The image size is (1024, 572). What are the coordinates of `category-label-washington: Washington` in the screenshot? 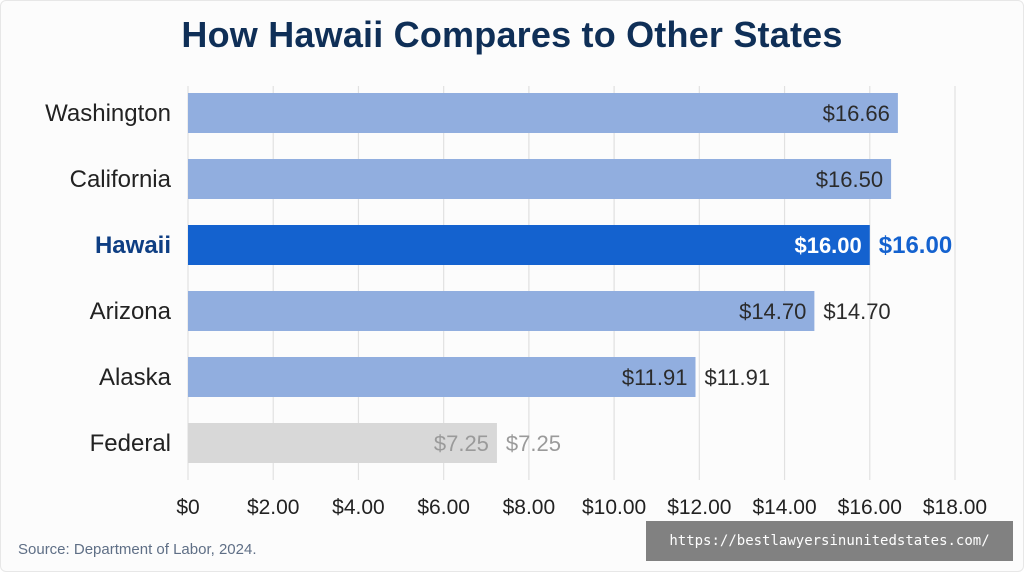 It's located at (108, 113).